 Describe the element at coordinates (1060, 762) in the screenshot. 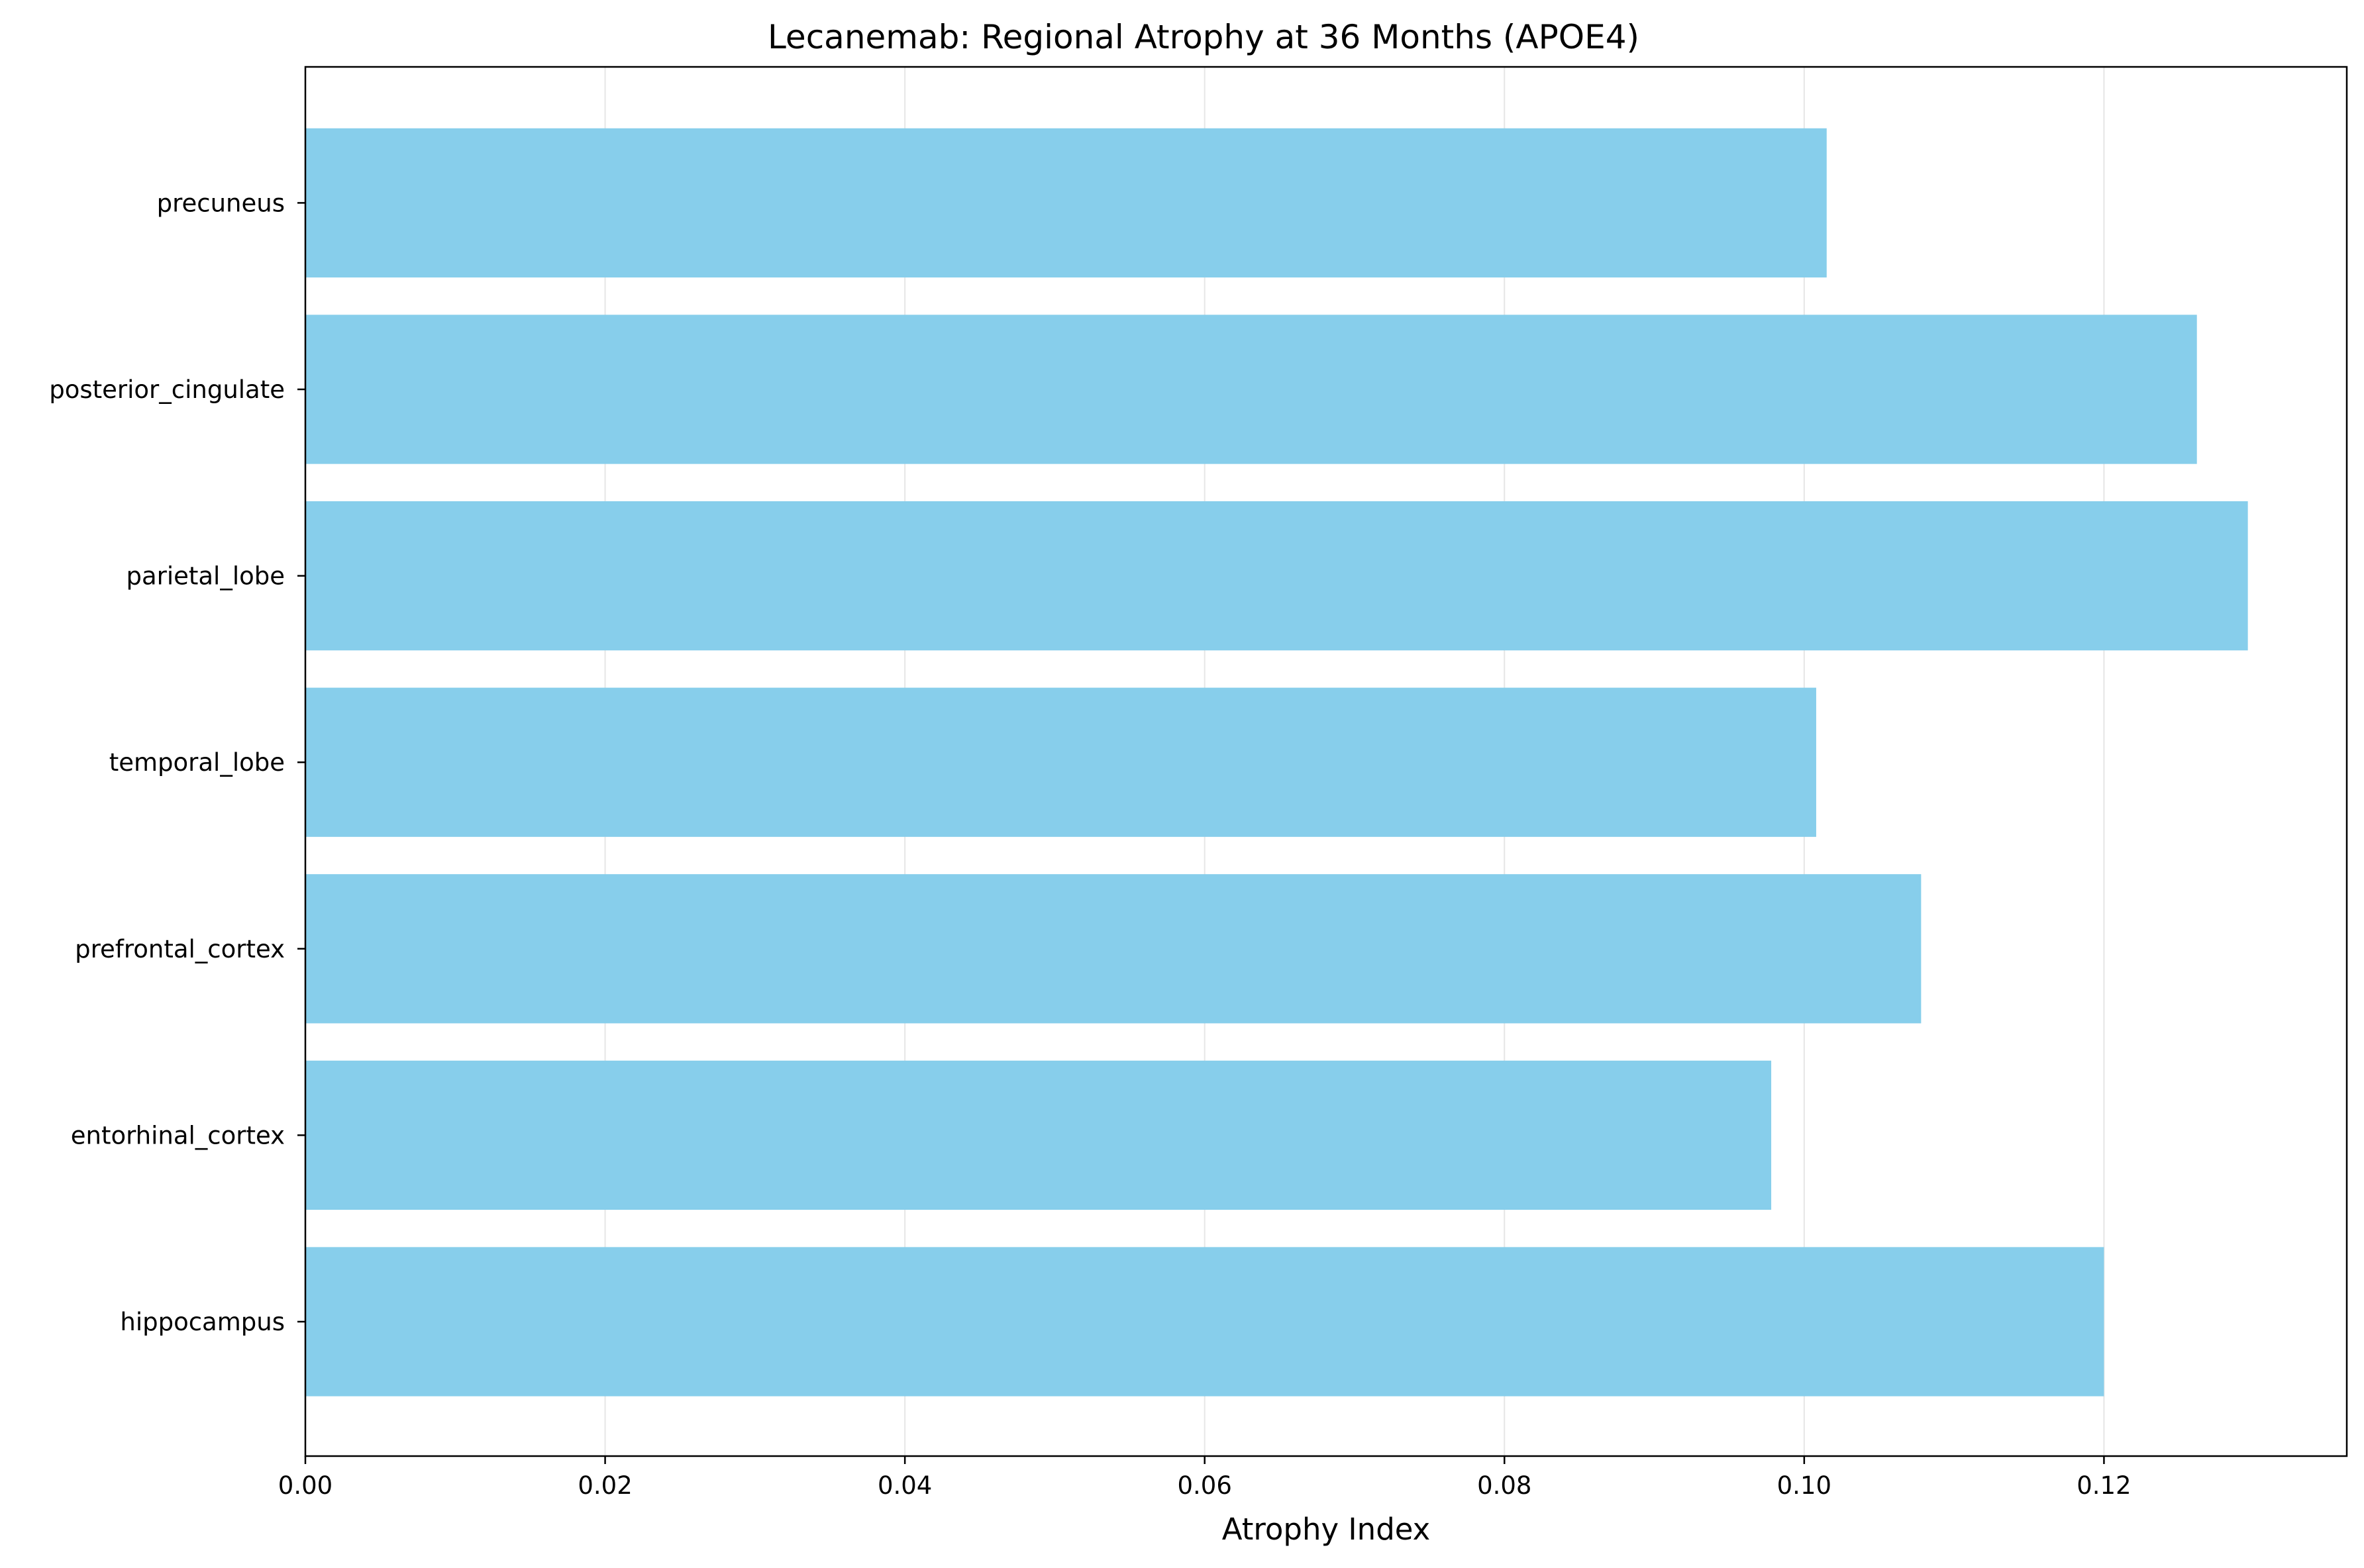

I see `bar-temporal-lobe` at that location.